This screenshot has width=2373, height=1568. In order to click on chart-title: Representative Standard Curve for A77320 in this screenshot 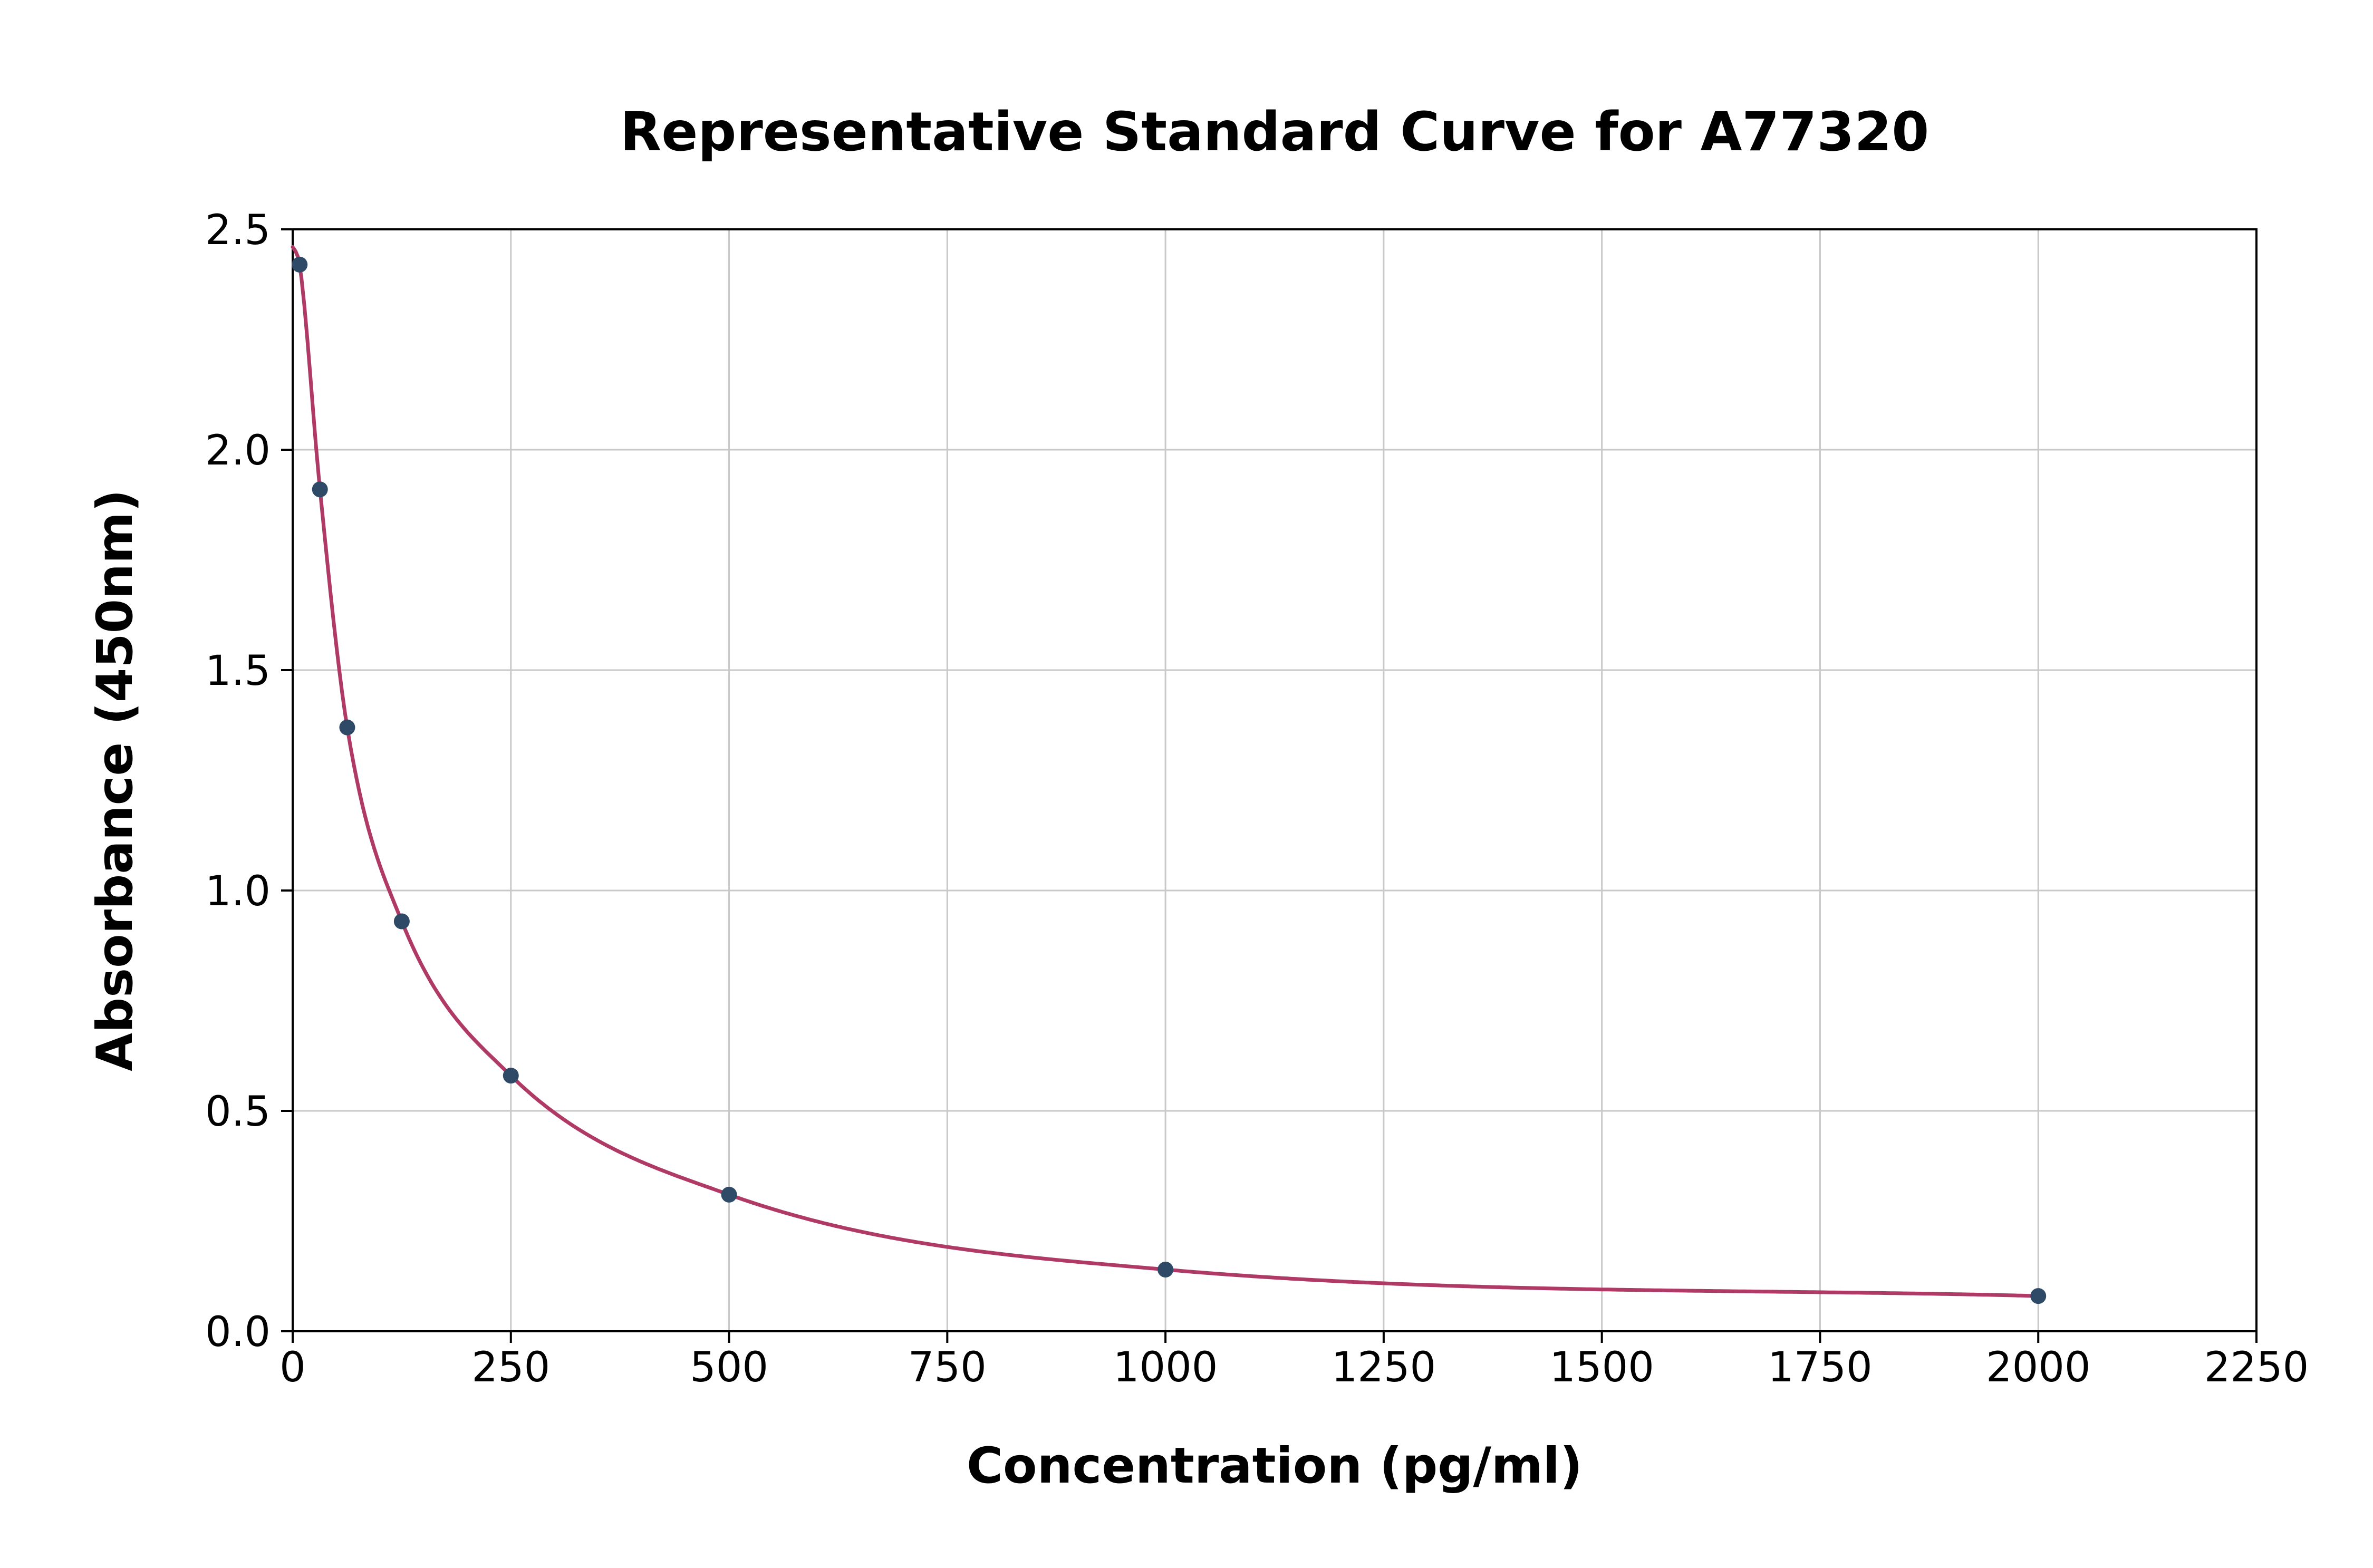, I will do `click(1275, 132)`.